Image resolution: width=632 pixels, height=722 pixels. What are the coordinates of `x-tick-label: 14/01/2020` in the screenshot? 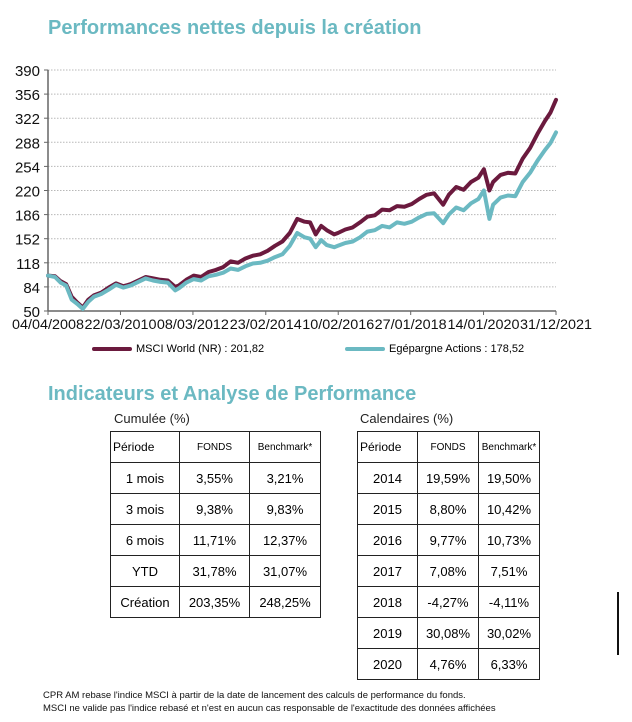 It's located at (484, 324).